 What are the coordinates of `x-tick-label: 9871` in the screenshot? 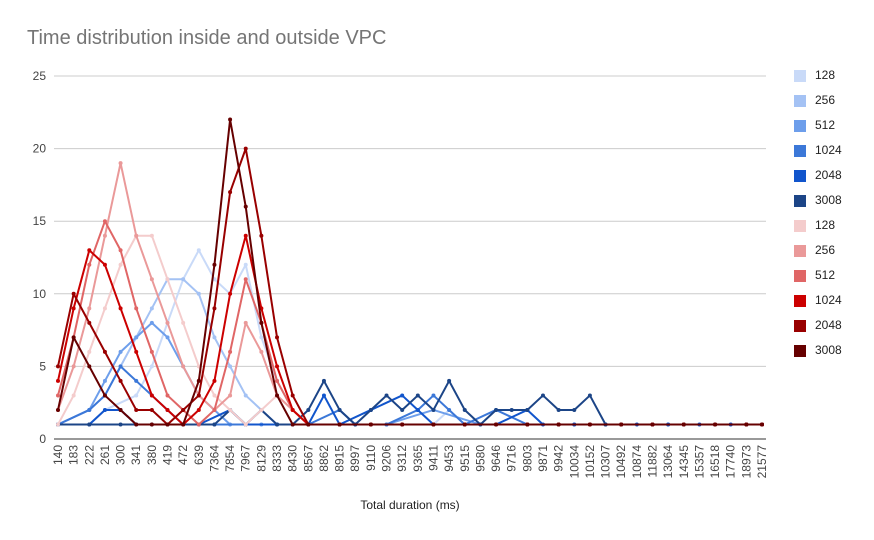 It's located at (543, 458).